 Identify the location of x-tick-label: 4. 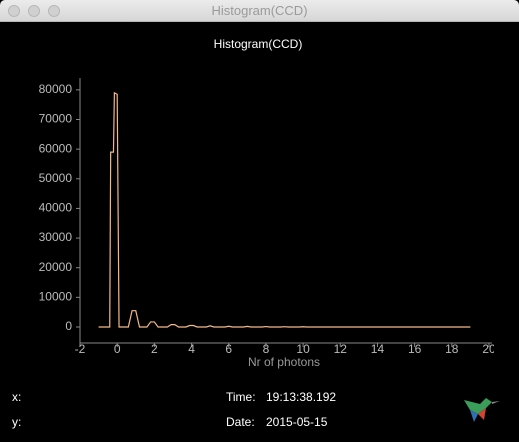
(191, 349).